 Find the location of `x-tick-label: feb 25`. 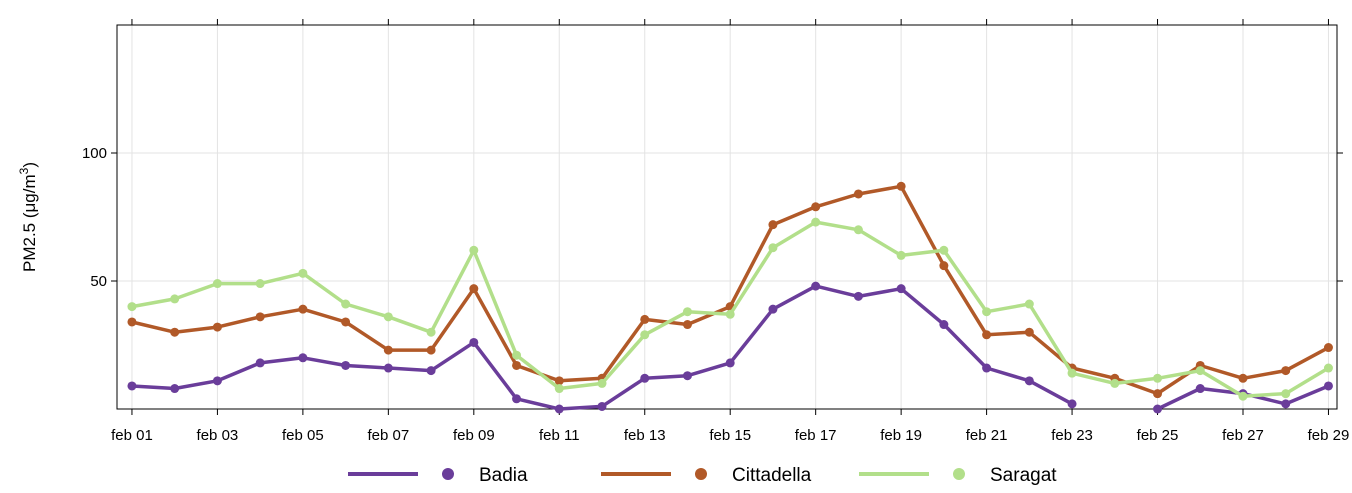

x-tick-label: feb 25 is located at coordinates (1158, 435).